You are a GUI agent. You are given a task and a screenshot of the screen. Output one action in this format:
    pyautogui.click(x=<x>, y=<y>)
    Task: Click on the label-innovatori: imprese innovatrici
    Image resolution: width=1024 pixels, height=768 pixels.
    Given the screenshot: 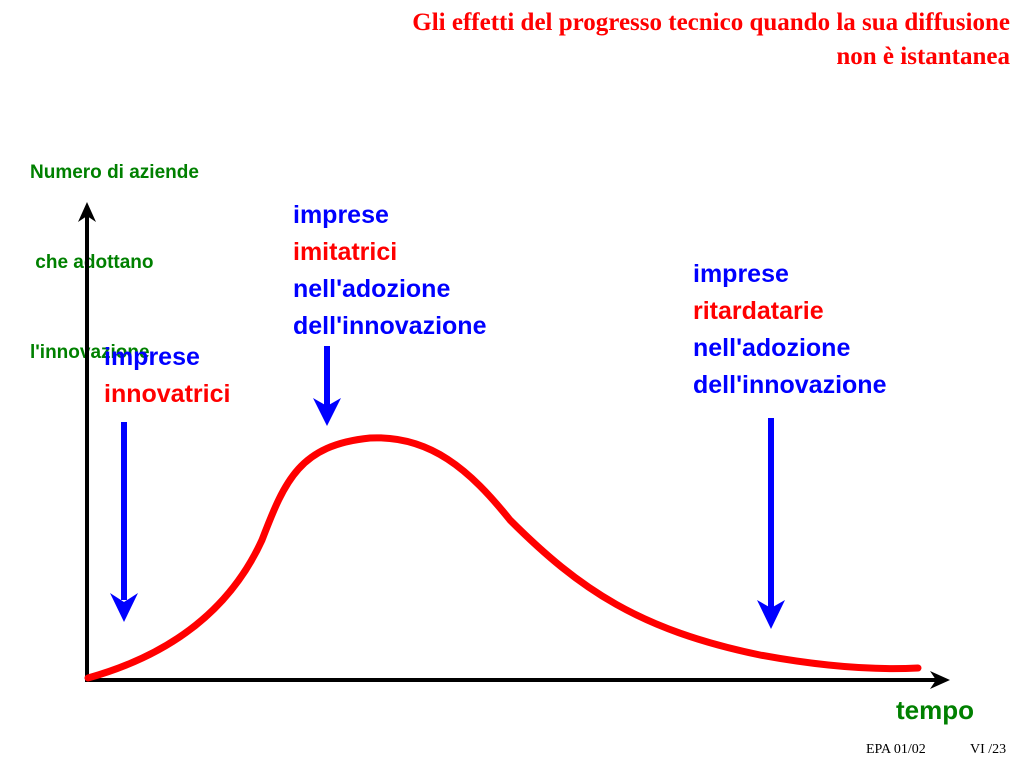 What is the action you would take?
    pyautogui.click(x=167, y=376)
    